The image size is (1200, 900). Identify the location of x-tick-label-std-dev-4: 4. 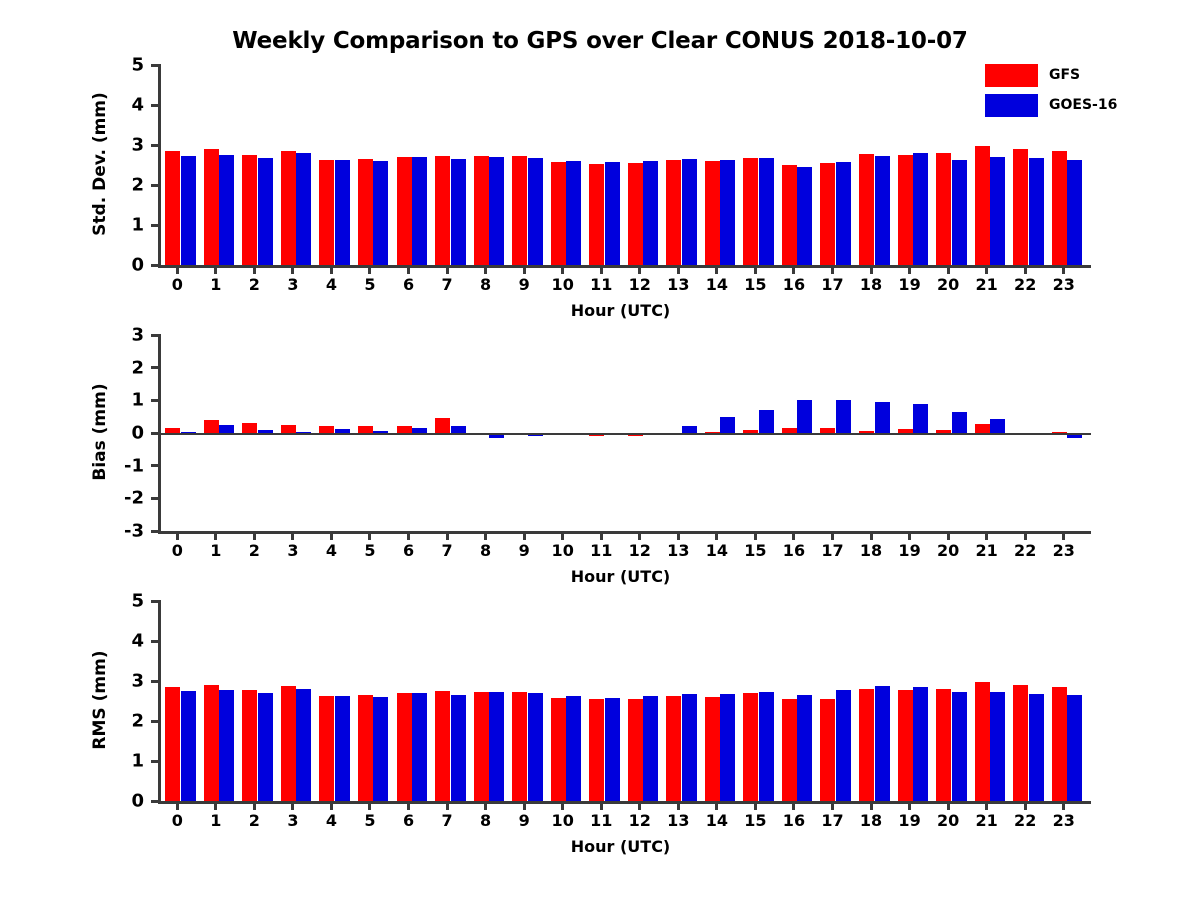
(331, 284).